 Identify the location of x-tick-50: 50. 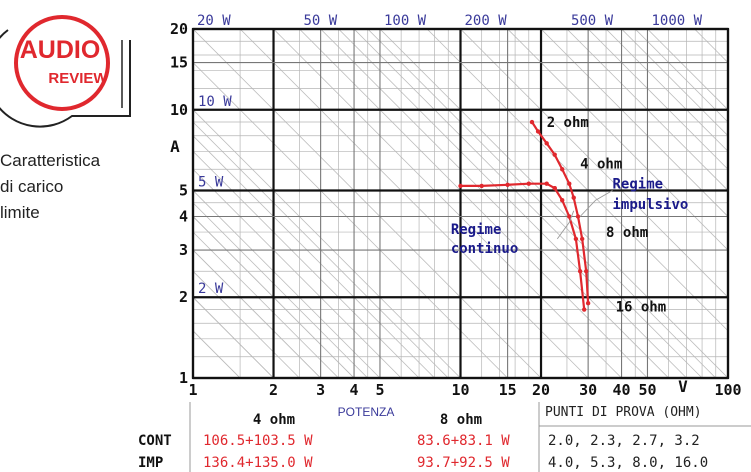
(647, 390).